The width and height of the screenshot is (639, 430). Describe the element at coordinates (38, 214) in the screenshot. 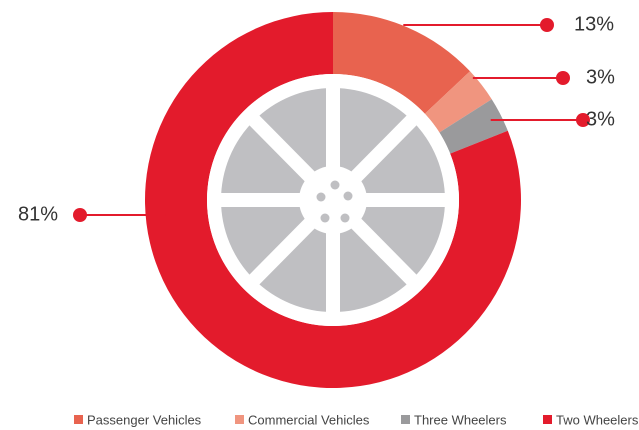

I see `value-label: 81%` at that location.